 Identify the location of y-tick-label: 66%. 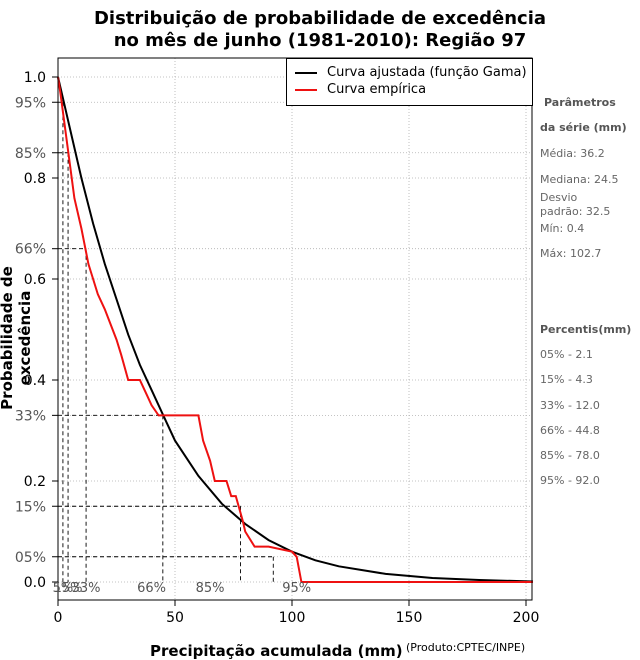
(30, 250).